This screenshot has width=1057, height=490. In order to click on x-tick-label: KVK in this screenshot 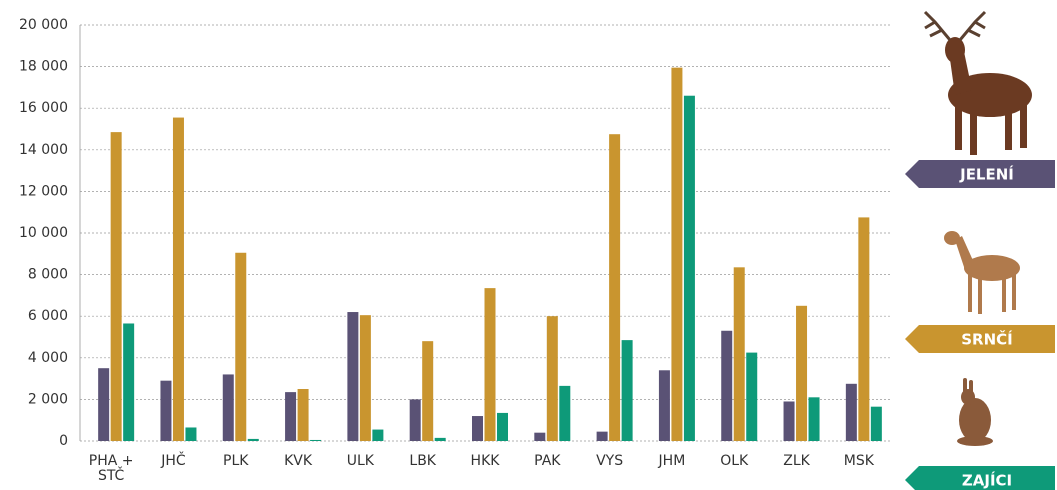, I will do `click(298, 461)`.